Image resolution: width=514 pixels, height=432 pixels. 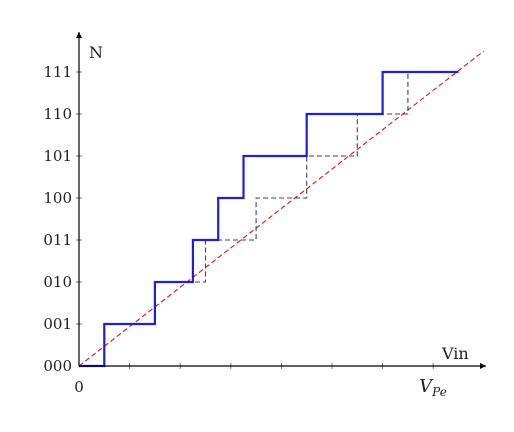 What do you see at coordinates (439, 392) in the screenshot?
I see `x-end-label-sub: Pe` at bounding box center [439, 392].